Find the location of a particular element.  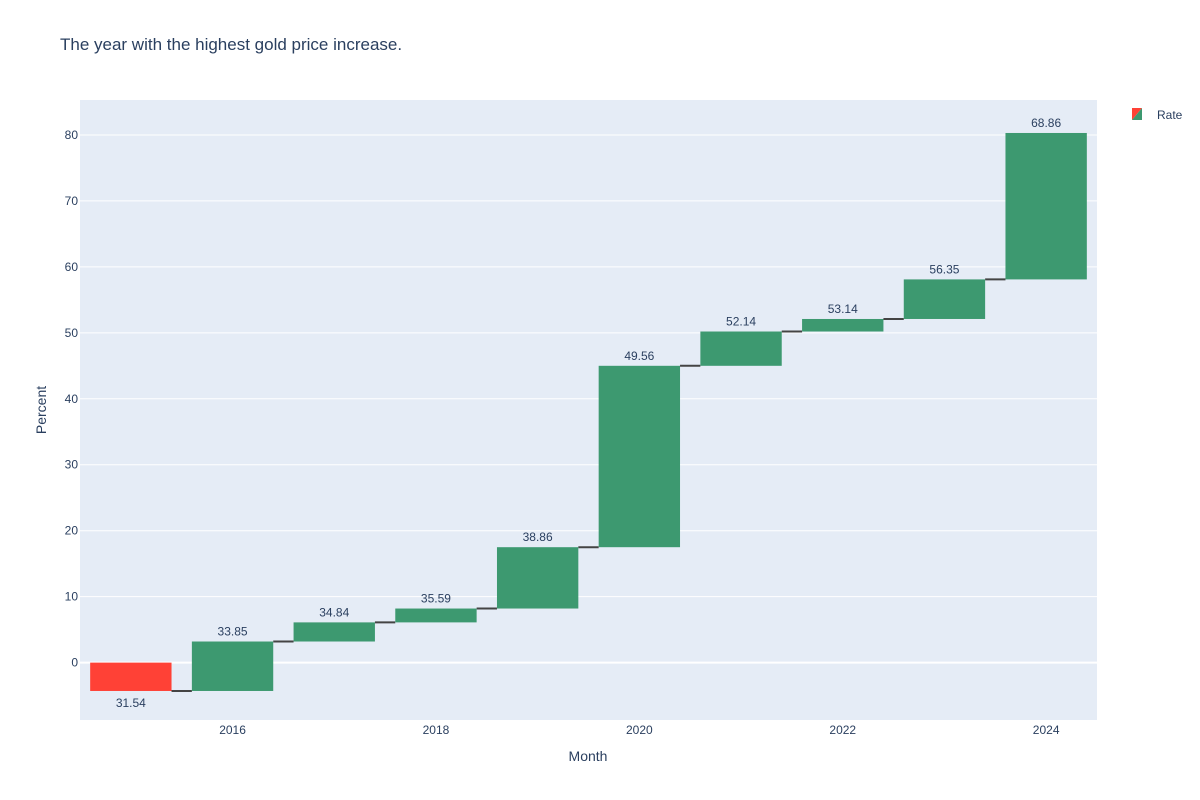

bar-2024 is located at coordinates (1046, 206).